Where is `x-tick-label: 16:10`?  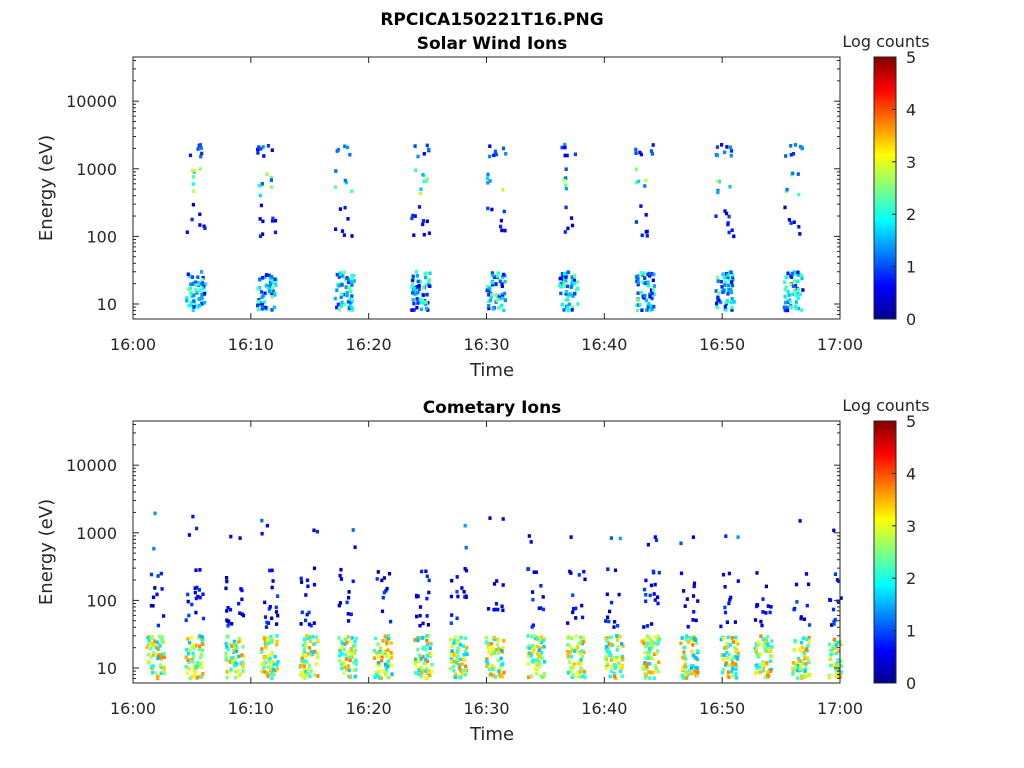 x-tick-label: 16:10 is located at coordinates (251, 344).